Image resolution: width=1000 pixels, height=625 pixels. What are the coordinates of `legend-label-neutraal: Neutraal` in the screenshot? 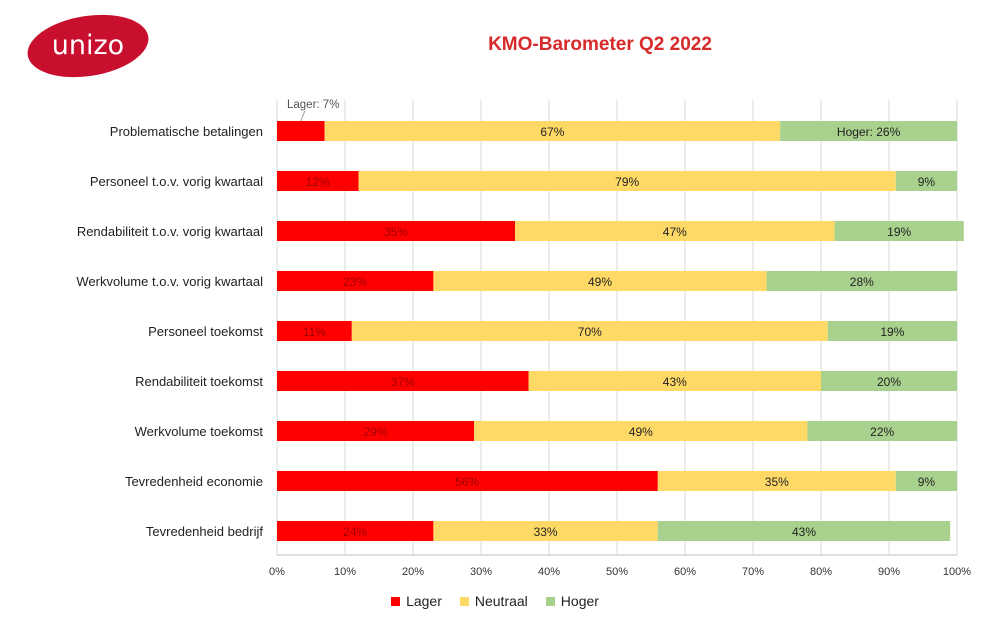 It's located at (501, 601).